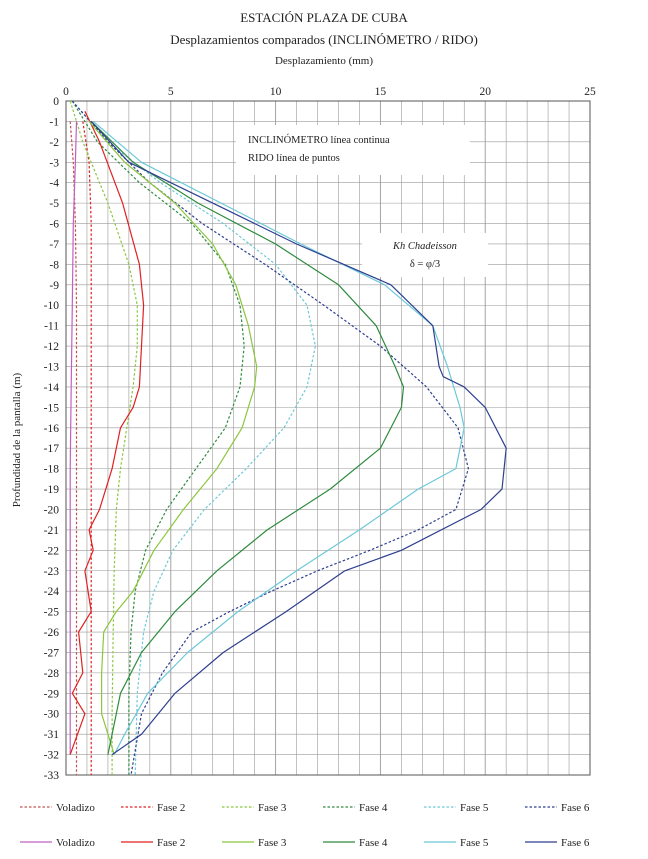 Image resolution: width=648 pixels, height=859 pixels. What do you see at coordinates (54, 225) in the screenshot?
I see `y-tick-label: -6` at bounding box center [54, 225].